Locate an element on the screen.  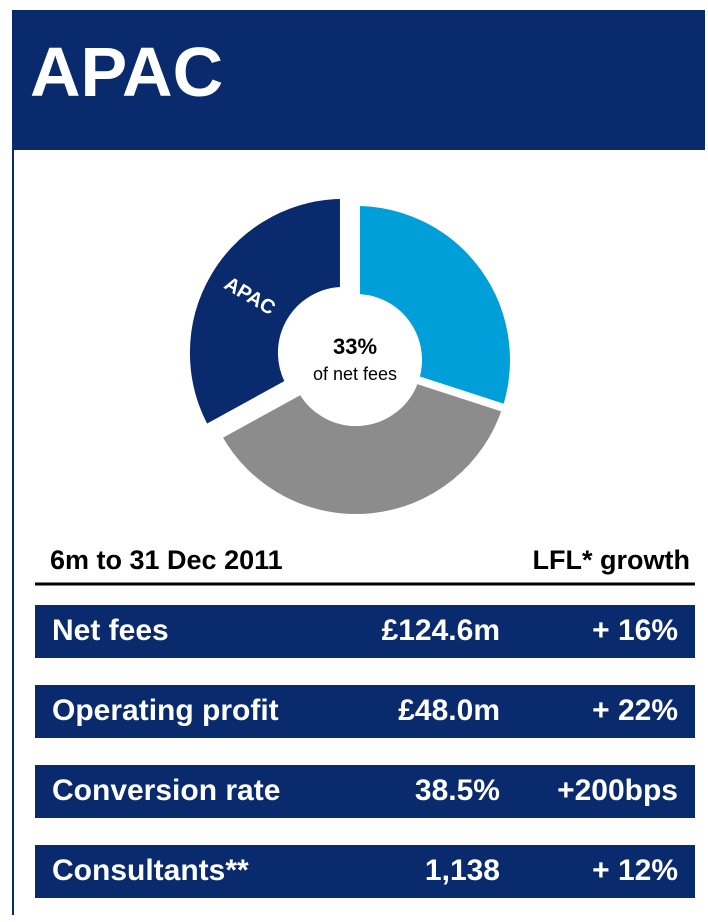
row-label: Consultants** is located at coordinates (150, 870).